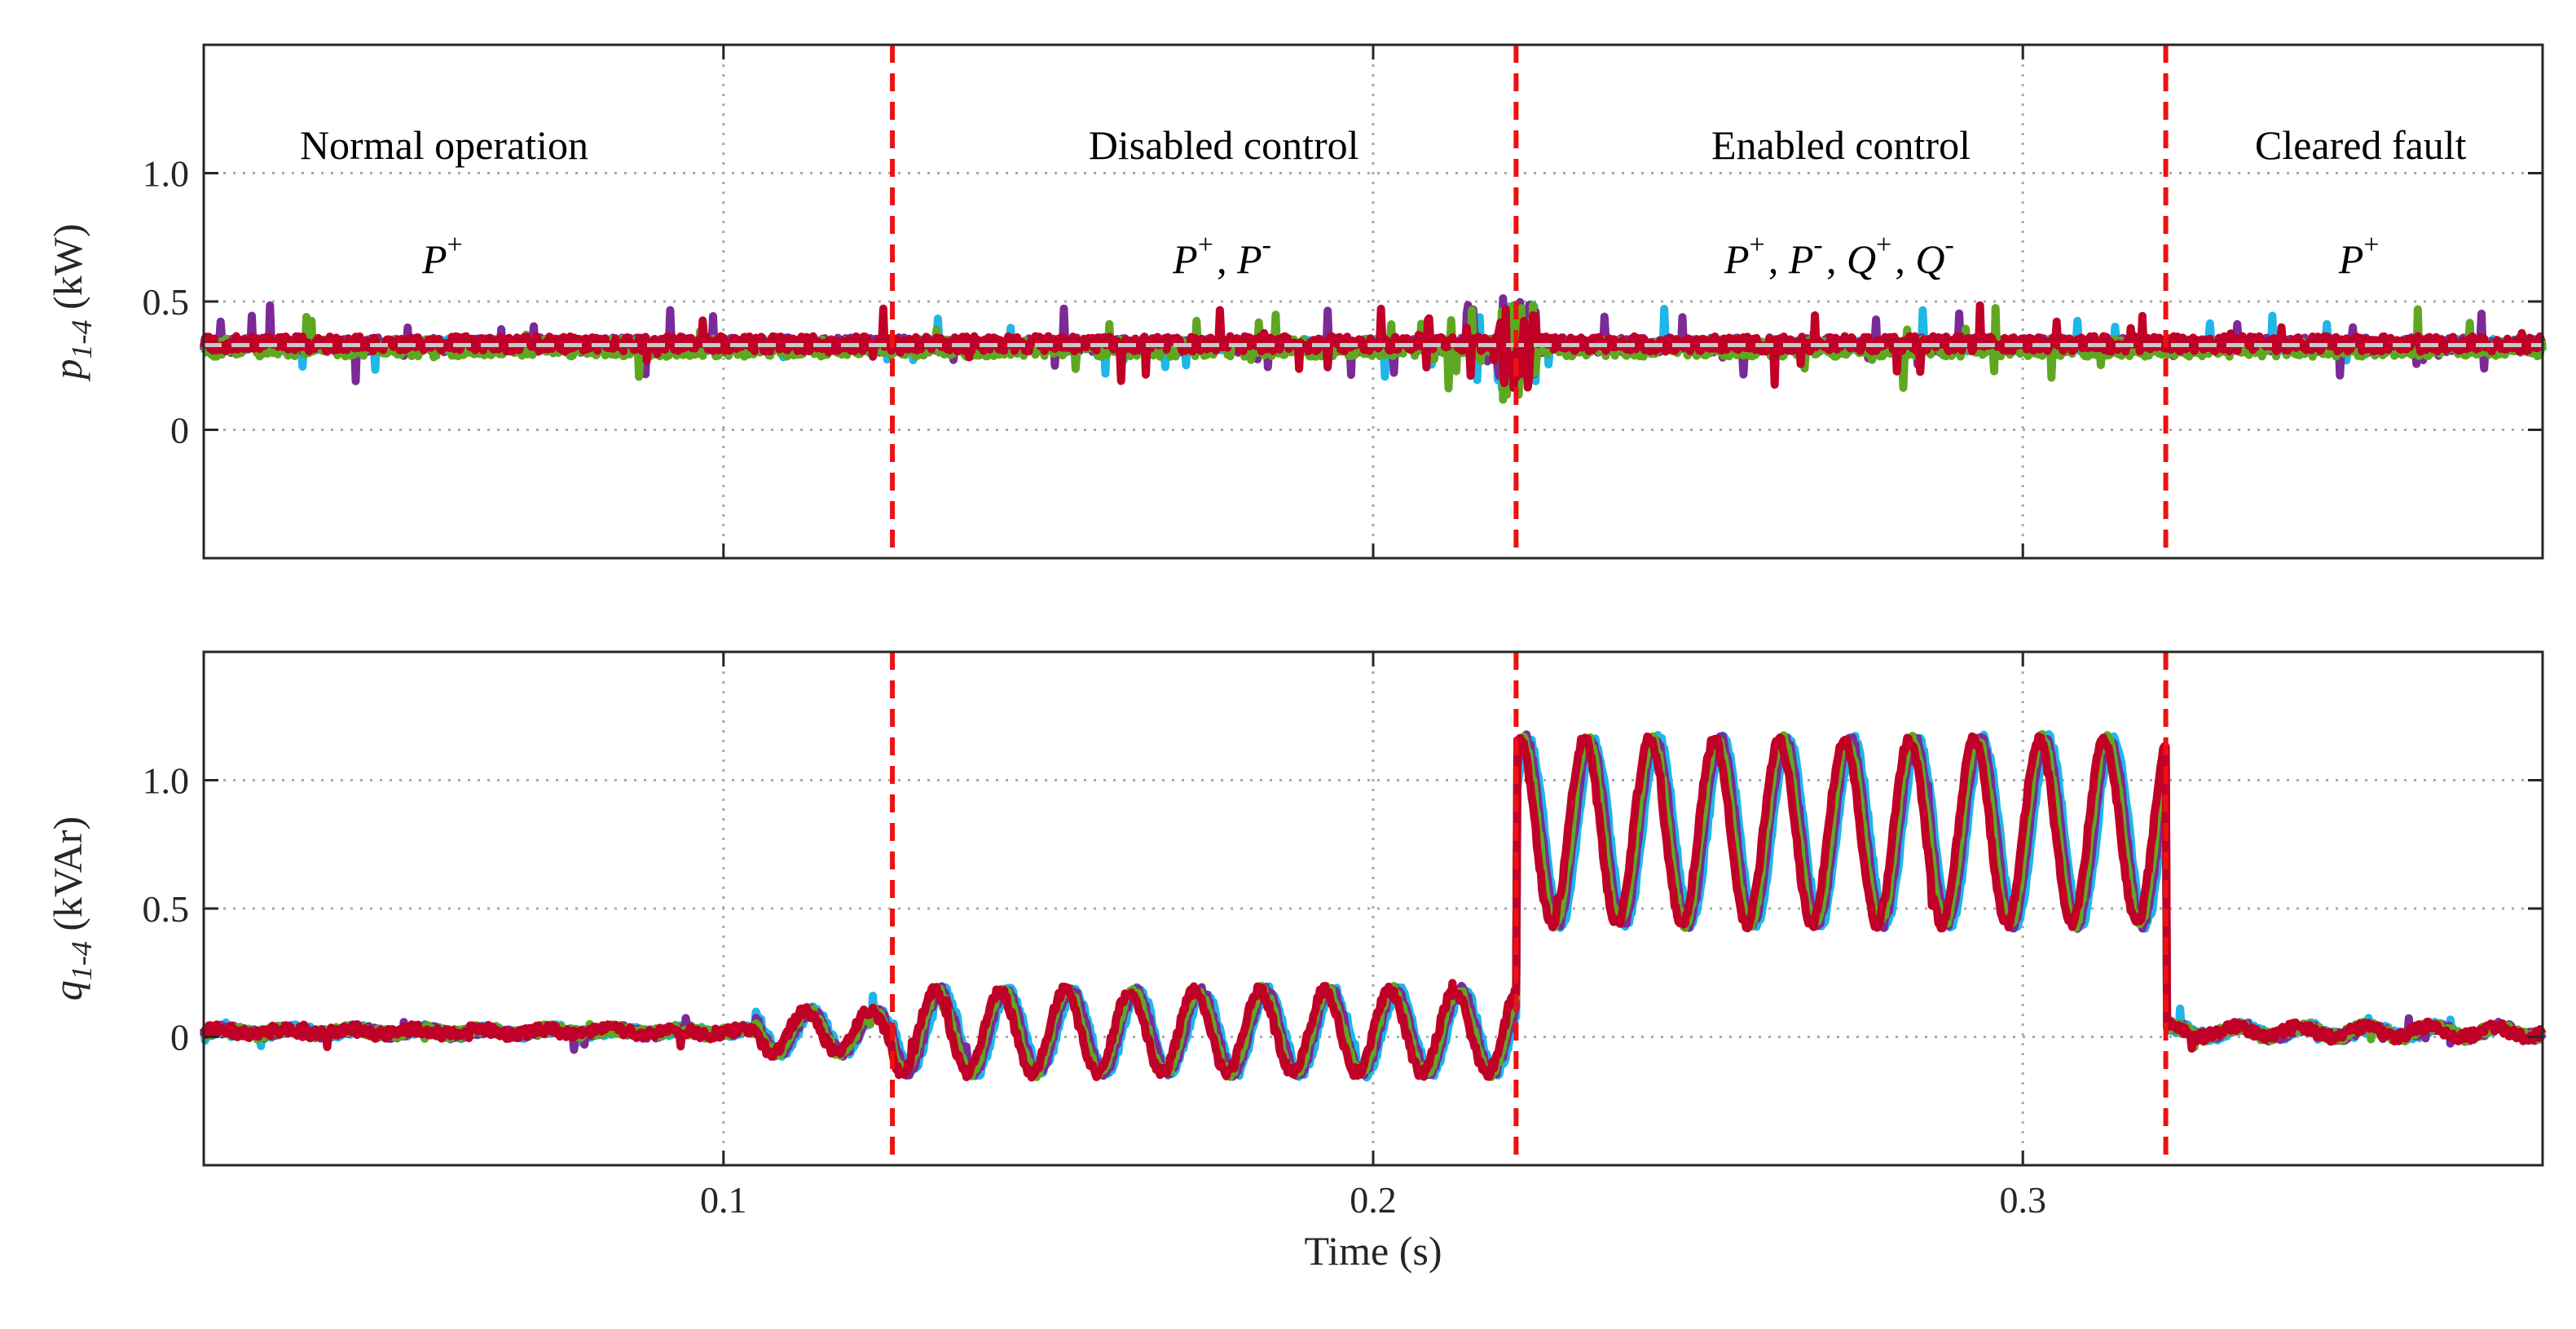 This screenshot has width=2576, height=1329. Describe the element at coordinates (1374, 1200) in the screenshot. I see `x-tick-label: 0.2` at that location.